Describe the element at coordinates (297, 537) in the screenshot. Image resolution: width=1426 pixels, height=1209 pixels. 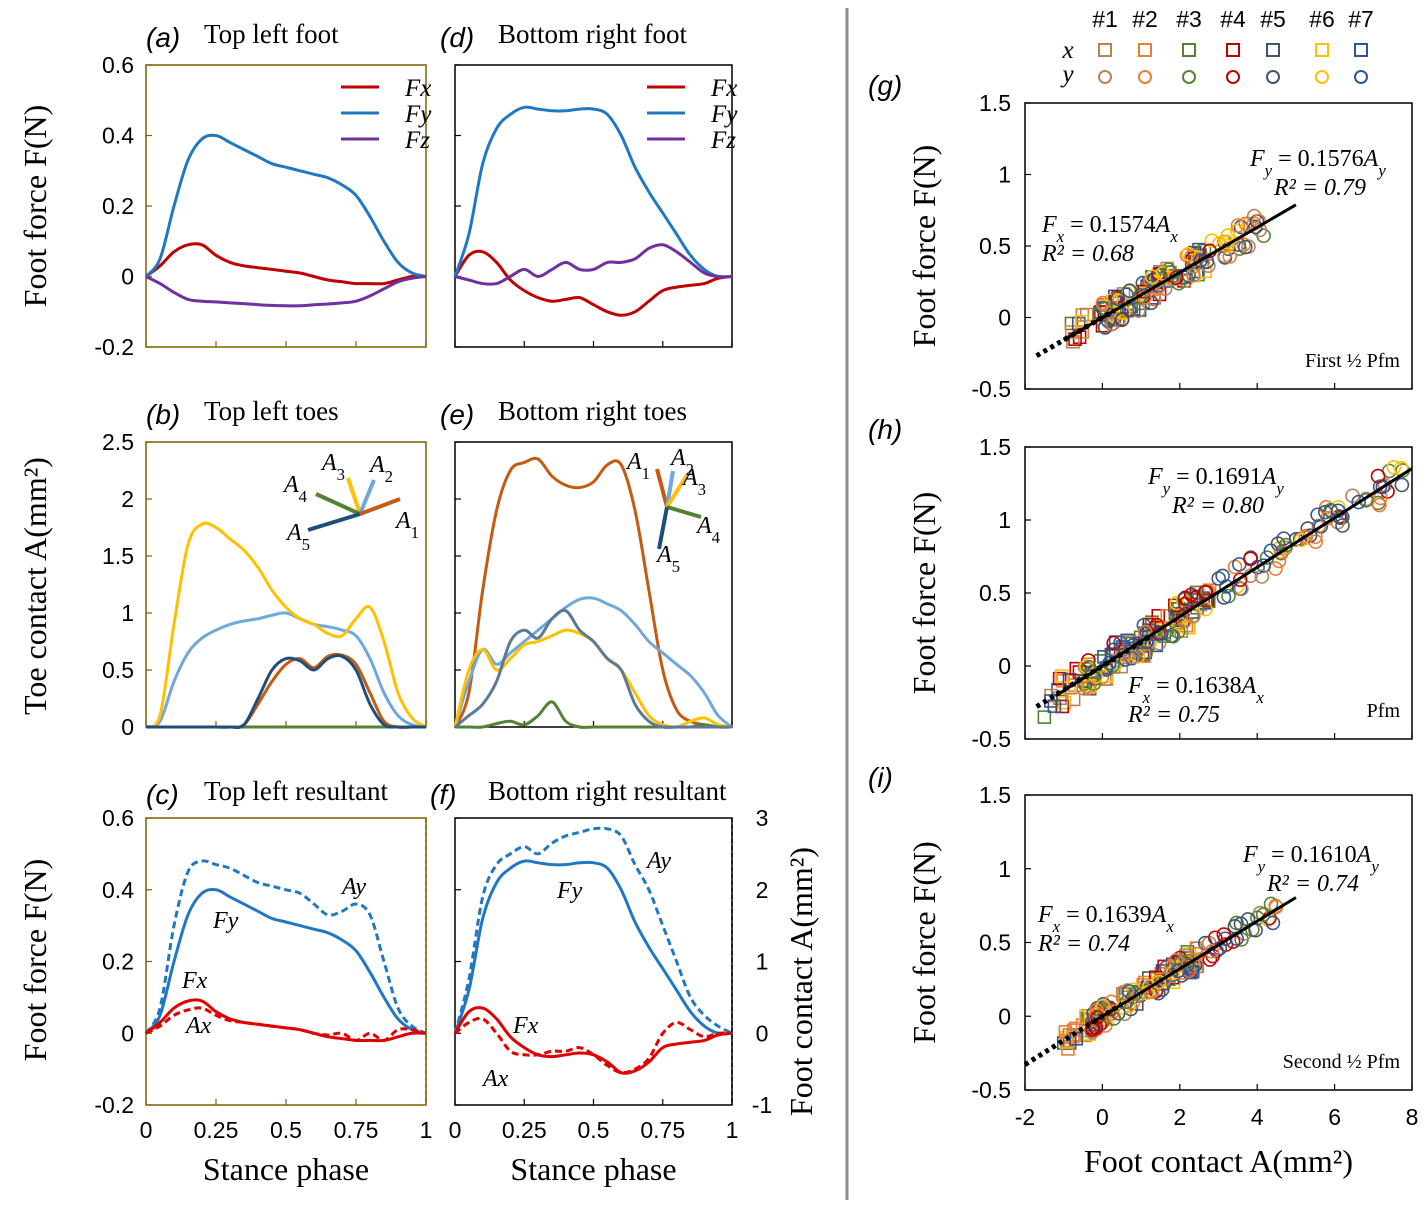
I see `toe-label: A5` at that location.